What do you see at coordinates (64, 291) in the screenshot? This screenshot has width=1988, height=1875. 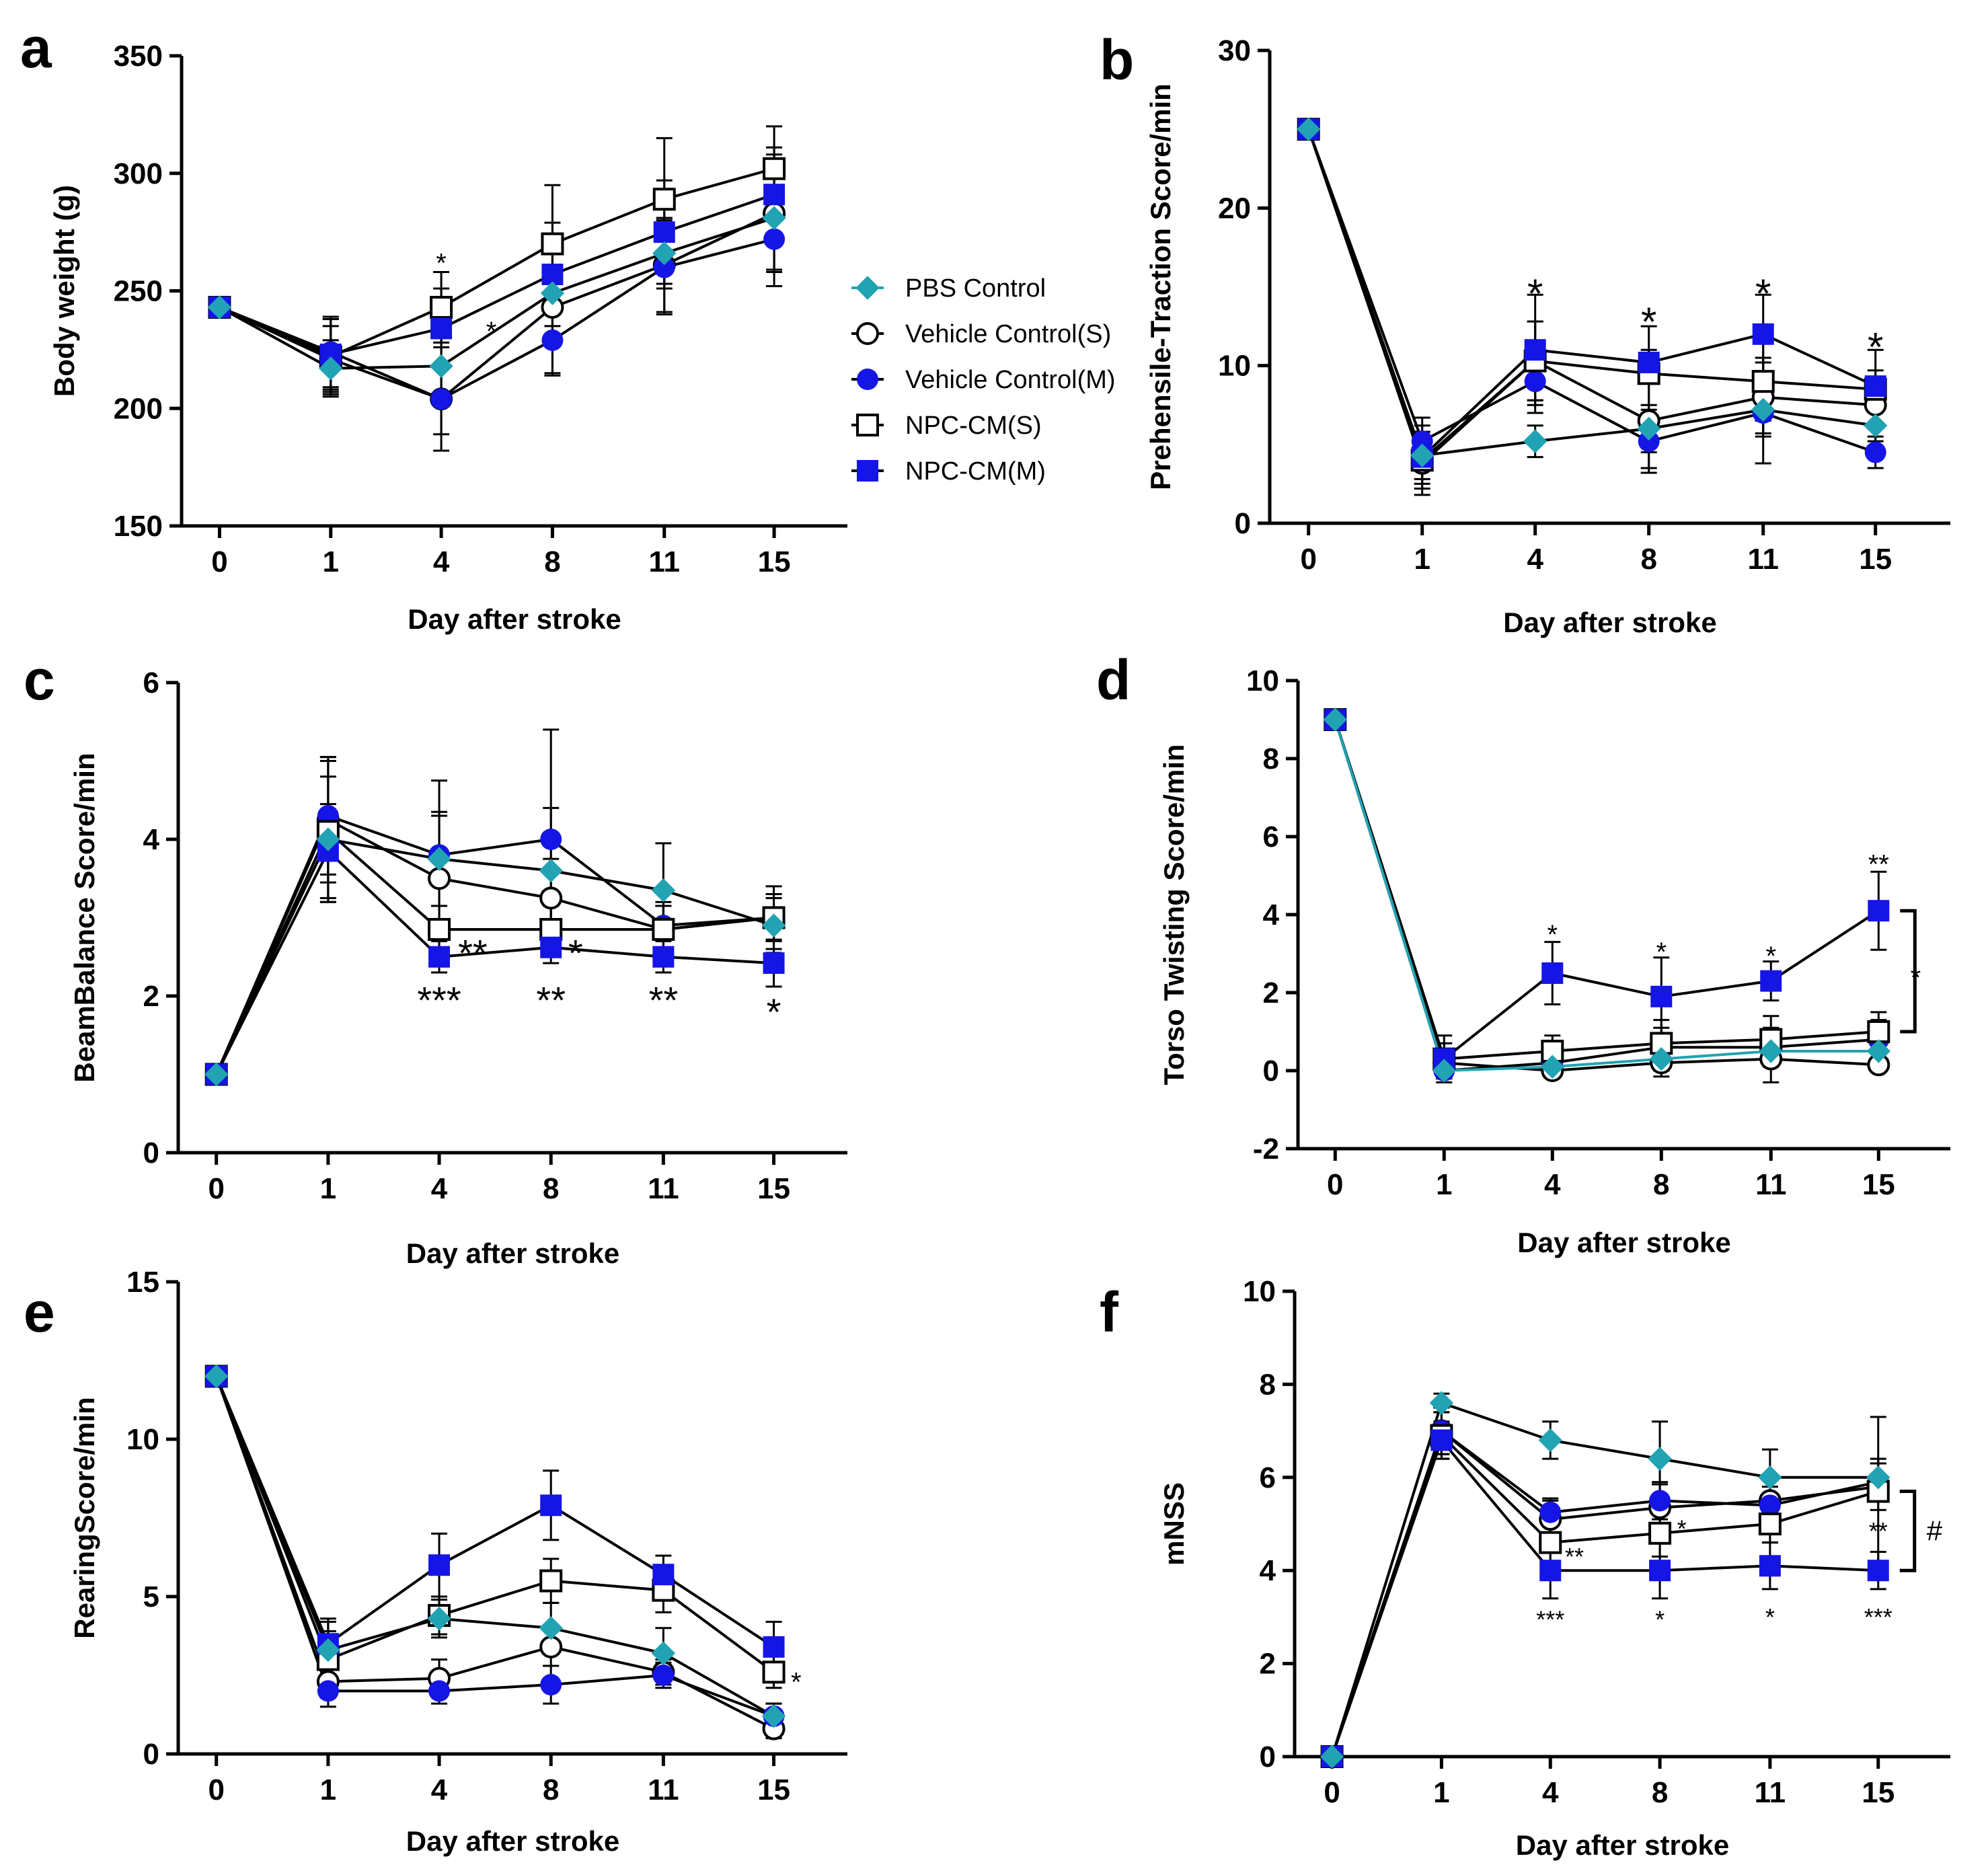 I see `y-axis-label: Body weight (g)` at bounding box center [64, 291].